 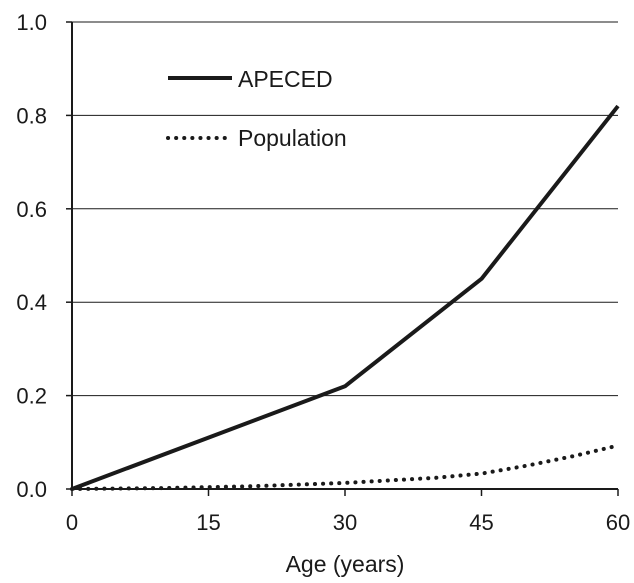 What do you see at coordinates (256, 108) in the screenshot?
I see `legend: APECED Population` at bounding box center [256, 108].